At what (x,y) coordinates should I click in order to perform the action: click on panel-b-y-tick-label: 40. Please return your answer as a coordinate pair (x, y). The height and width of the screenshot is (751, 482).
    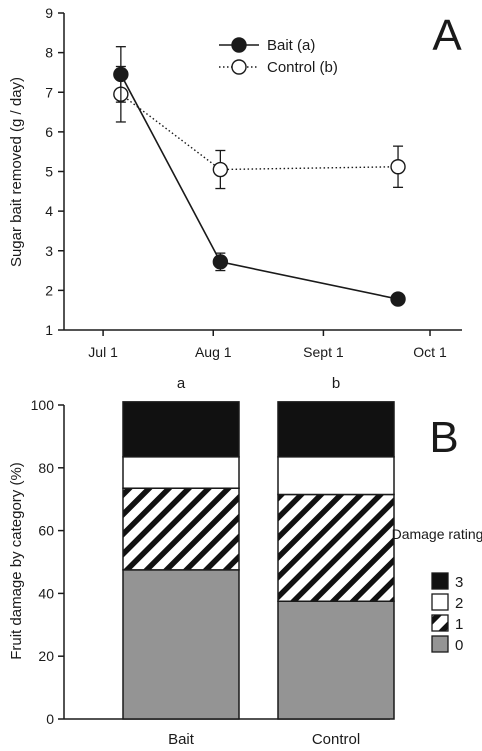
    Looking at the image, I should click on (46, 593).